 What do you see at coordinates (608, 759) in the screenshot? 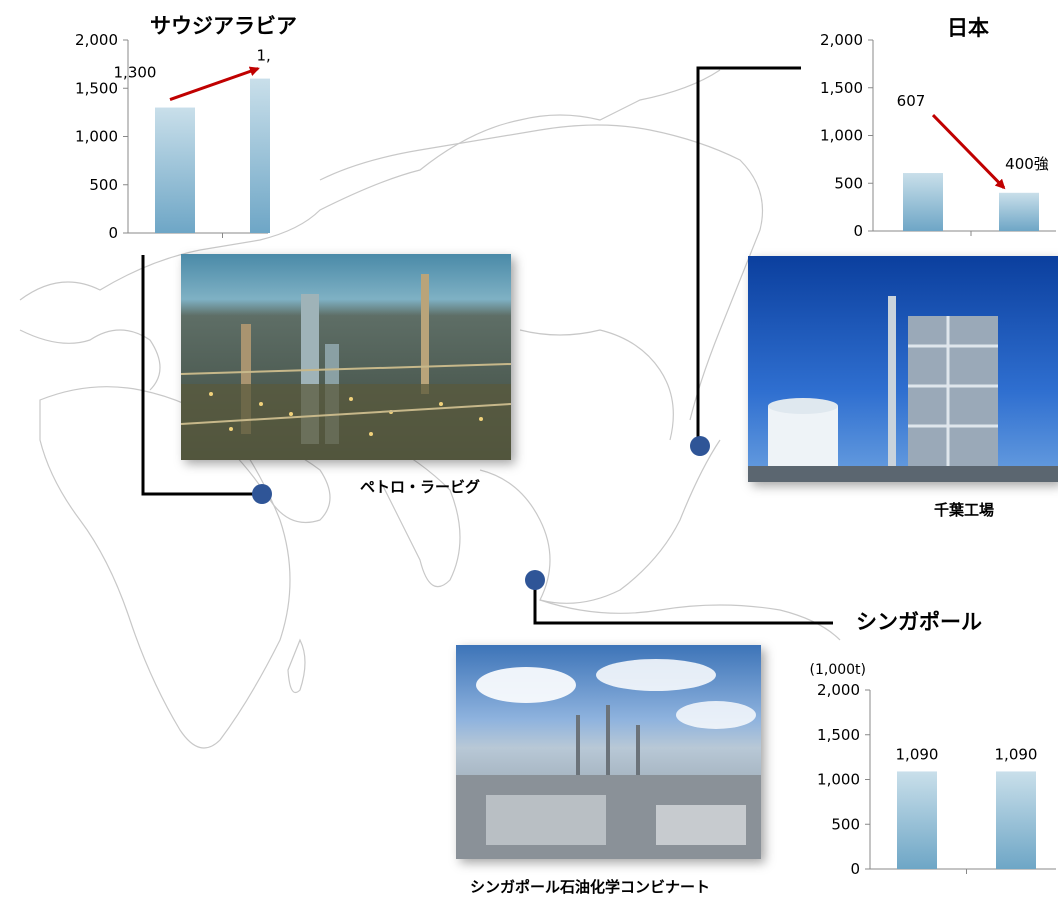
I see `complex-illustration` at bounding box center [608, 759].